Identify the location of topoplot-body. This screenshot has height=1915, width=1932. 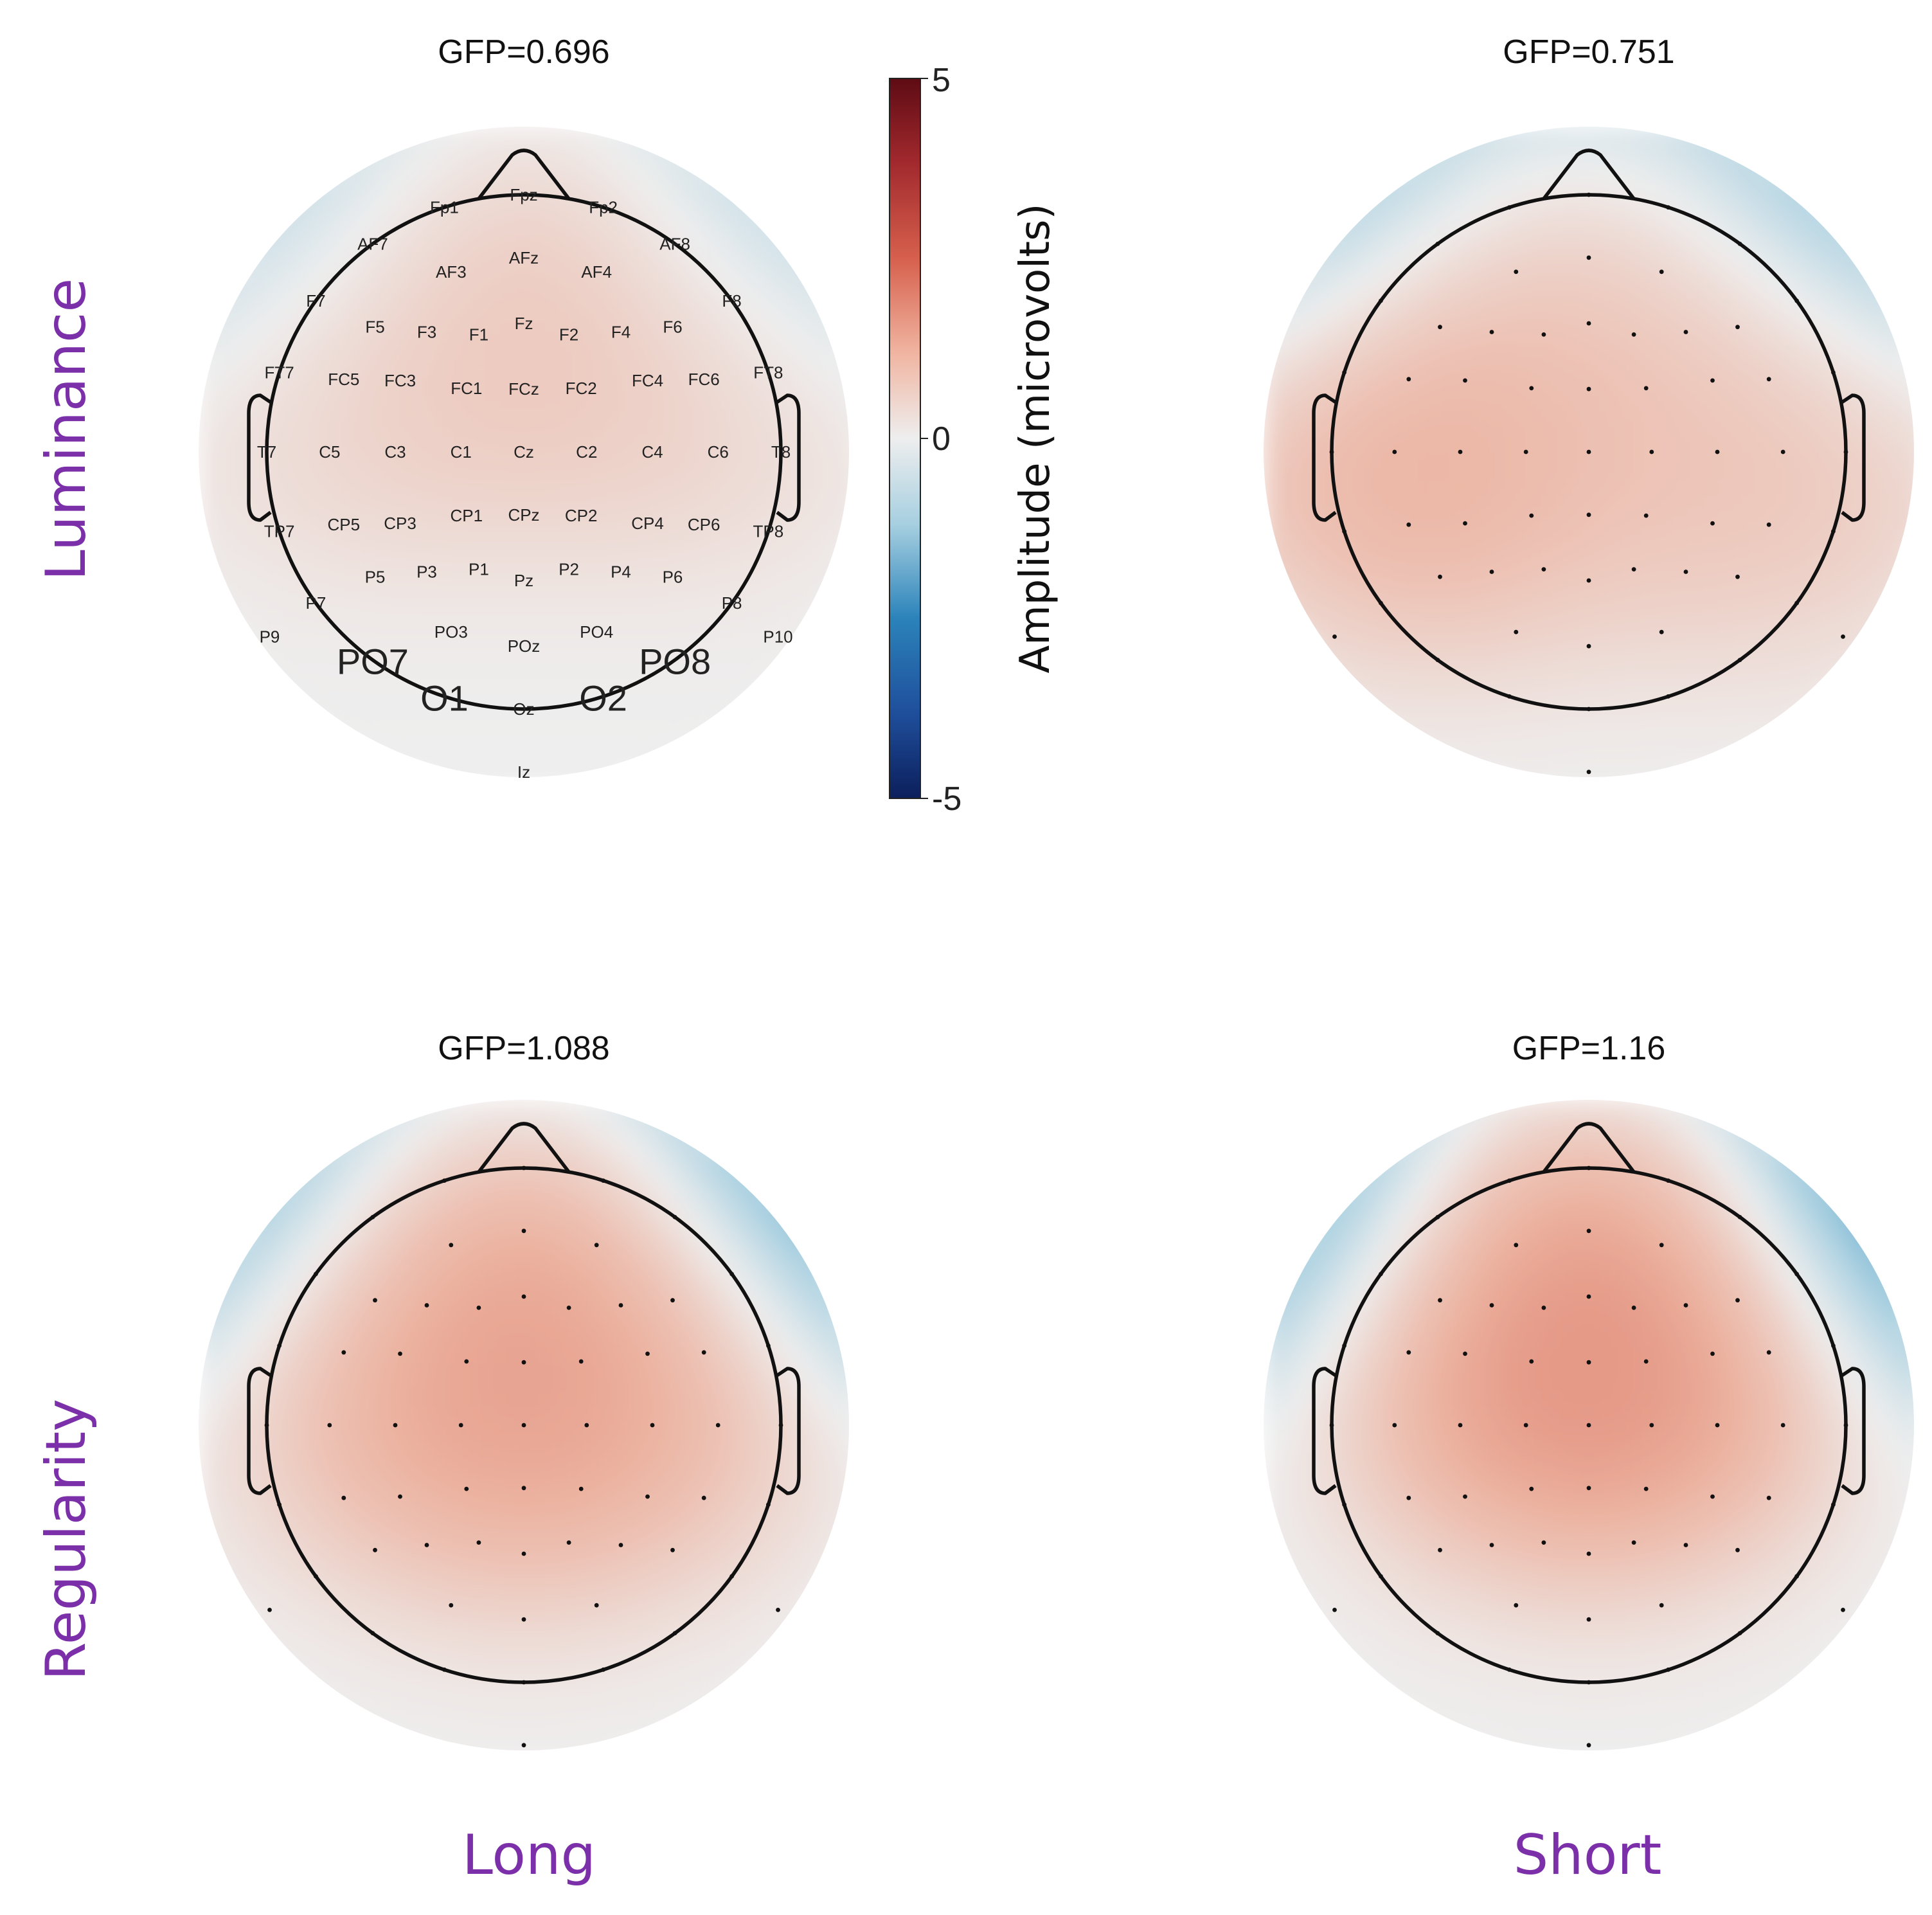
(524, 1435).